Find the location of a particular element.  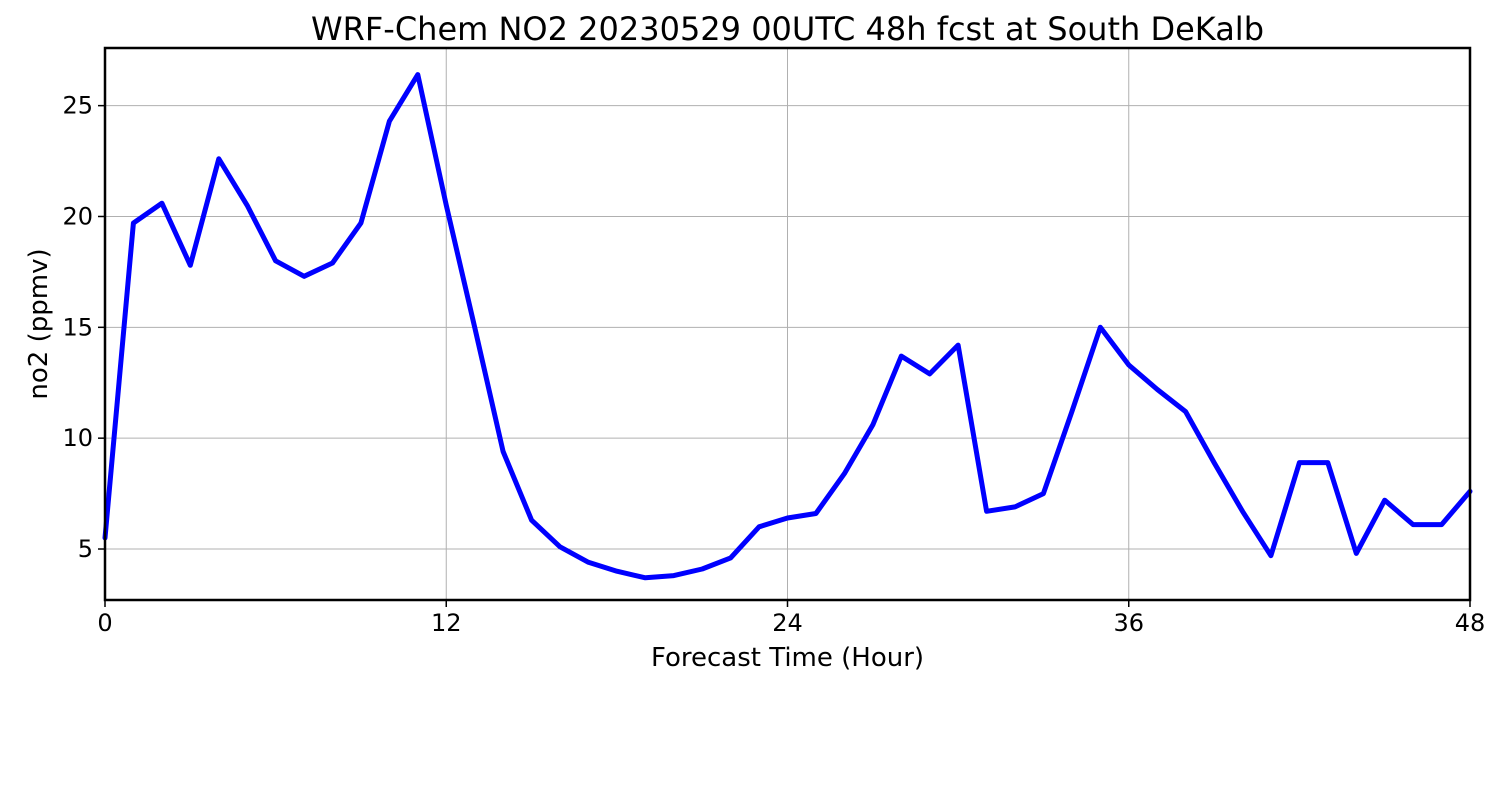

y-axis-label: no2 (ppmv) is located at coordinates (39, 323).